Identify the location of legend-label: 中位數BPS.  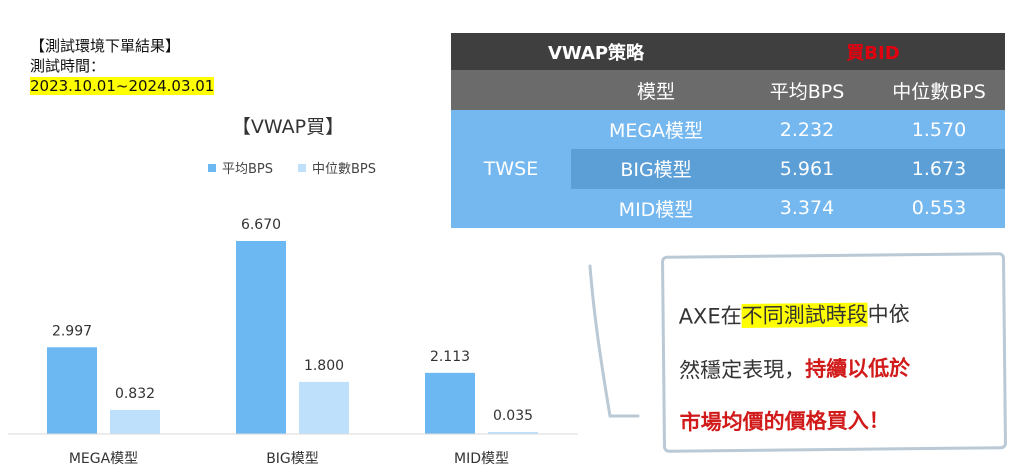
(344, 169).